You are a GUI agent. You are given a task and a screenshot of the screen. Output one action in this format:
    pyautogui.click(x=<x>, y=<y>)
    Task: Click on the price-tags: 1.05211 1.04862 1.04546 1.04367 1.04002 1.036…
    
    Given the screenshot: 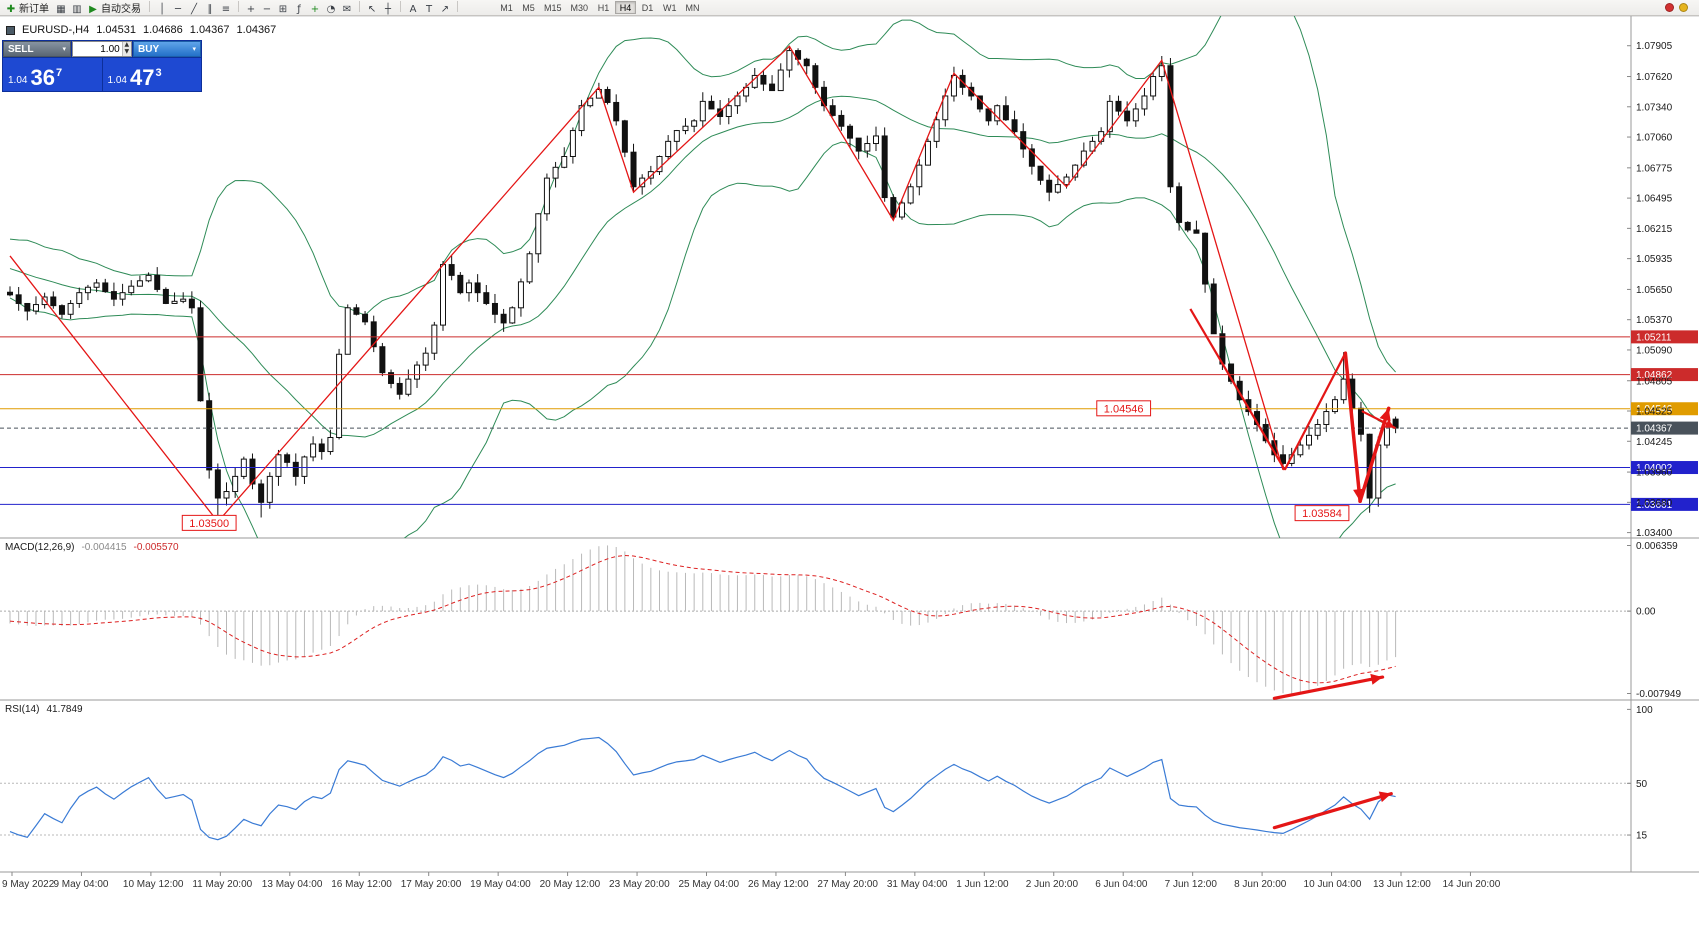 What is the action you would take?
    pyautogui.click(x=1664, y=420)
    